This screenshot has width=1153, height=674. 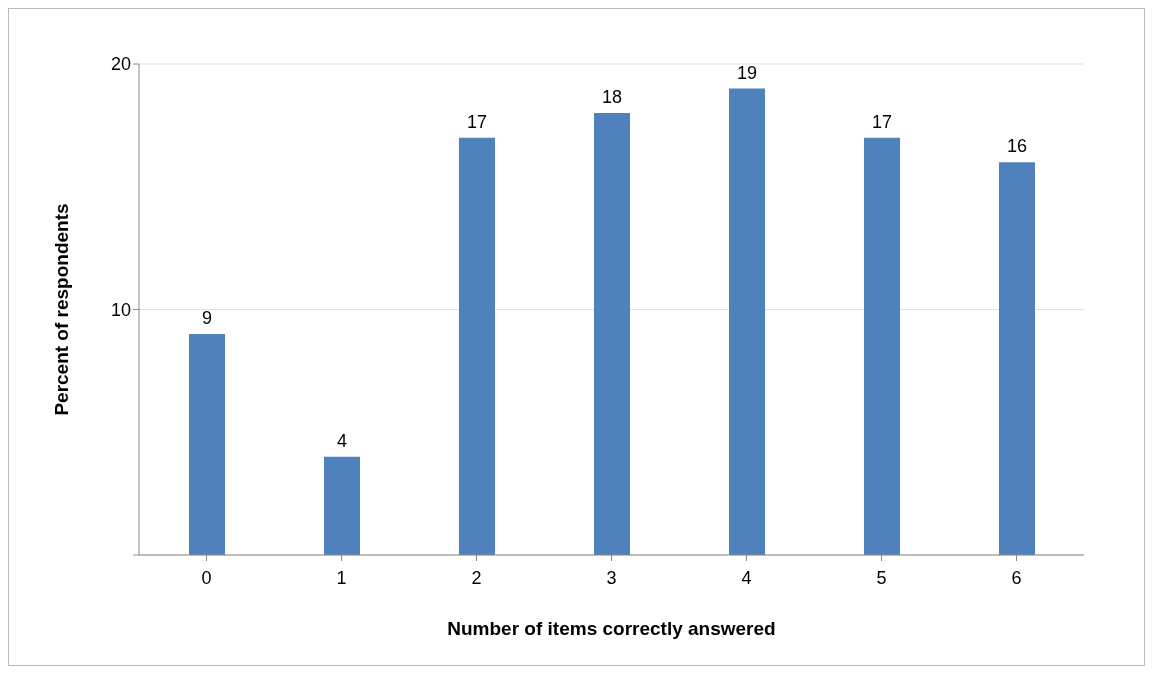 What do you see at coordinates (747, 72) in the screenshot?
I see `data-label: 19` at bounding box center [747, 72].